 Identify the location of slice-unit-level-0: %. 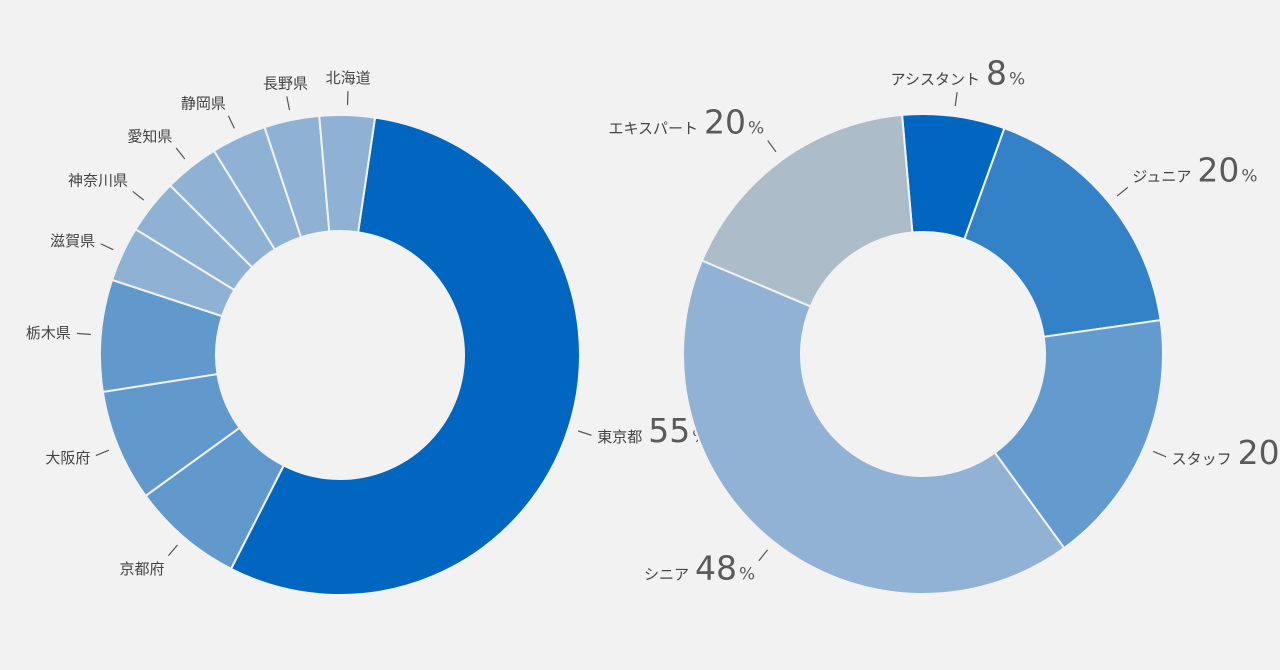
(1017, 79).